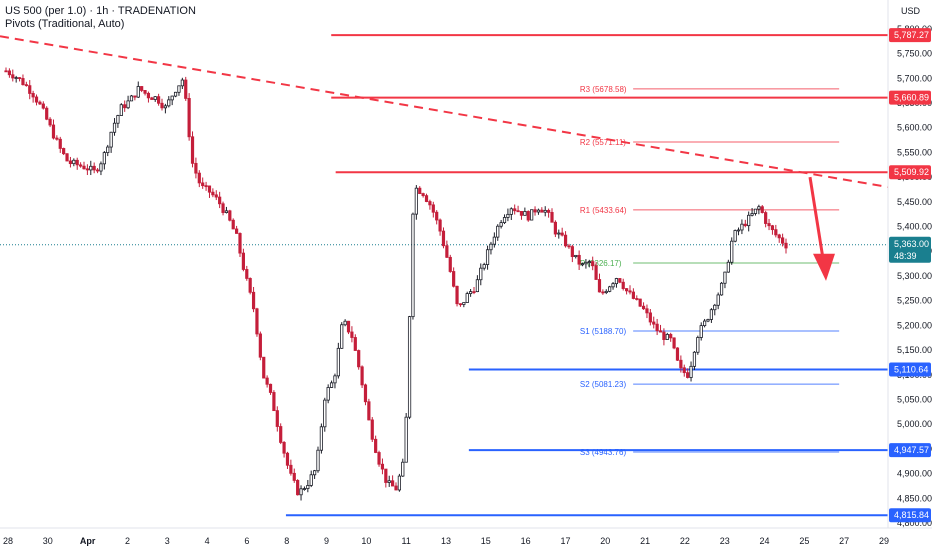  What do you see at coordinates (603, 452) in the screenshot?
I see `pivot-label: S3 (4943.76)` at bounding box center [603, 452].